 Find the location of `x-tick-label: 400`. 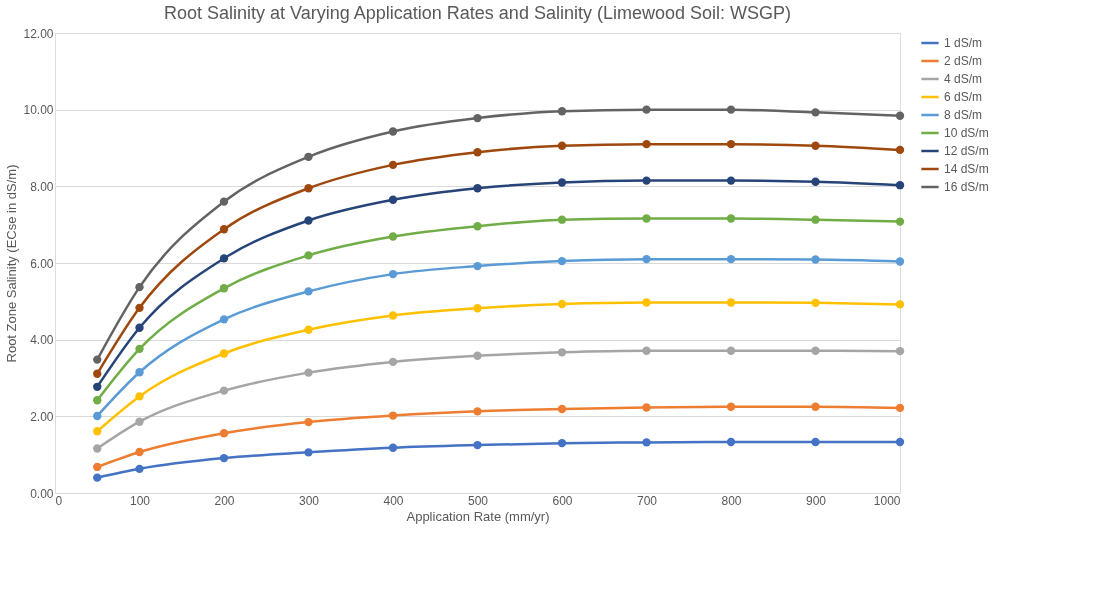

x-tick-label: 400 is located at coordinates (393, 500).